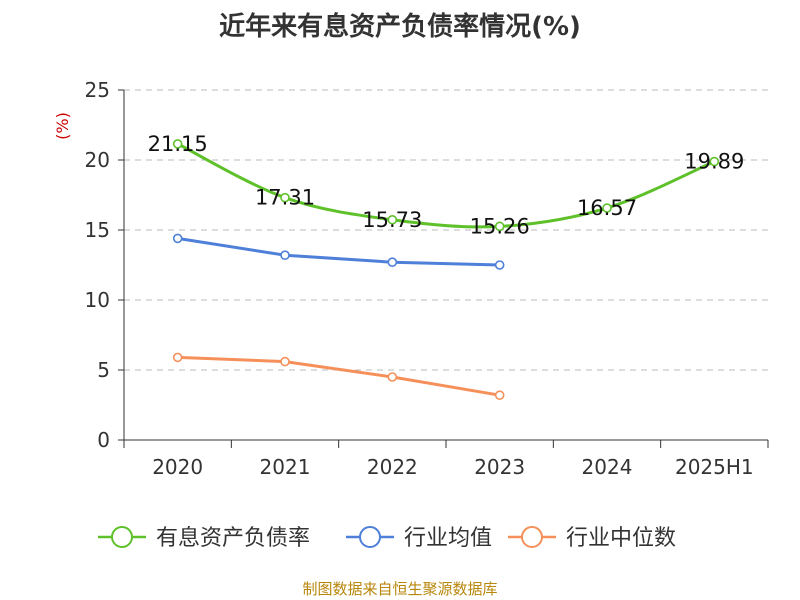 The width and height of the screenshot is (800, 600). What do you see at coordinates (400, 27) in the screenshot?
I see `chart-title: 近年来有息资产负债率情况(%)` at bounding box center [400, 27].